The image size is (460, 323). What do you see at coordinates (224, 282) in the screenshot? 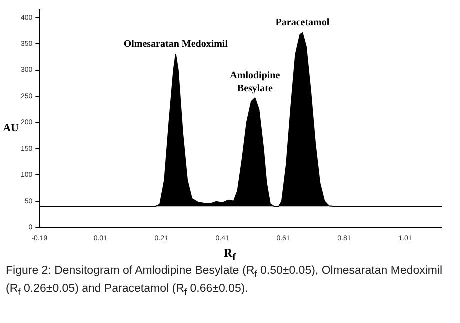
I see `text: Figure 2: Densitogram of Amlodipine Besylate (R$_{f}$ 0.50±0.05), Olmesaratan Medoximil (R$_{f}$ 0.26±0.05) and Paracetamol (R$_{f}$ 0.66±0.05).` at bounding box center [224, 282].